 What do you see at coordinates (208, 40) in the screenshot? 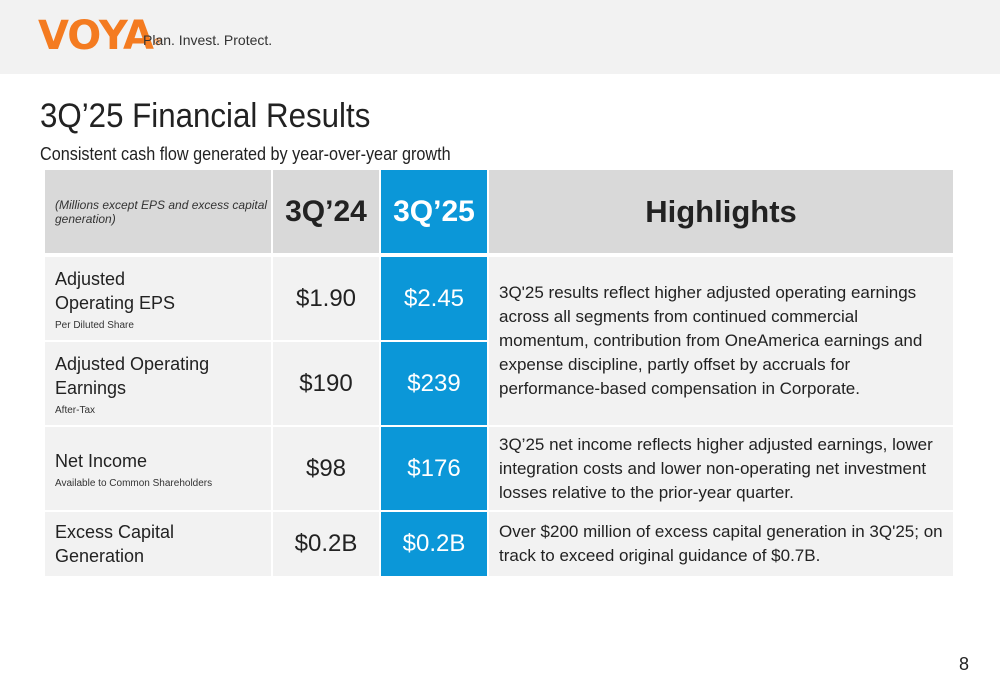
I see `tagline: Plan. Invest. Protect.` at bounding box center [208, 40].